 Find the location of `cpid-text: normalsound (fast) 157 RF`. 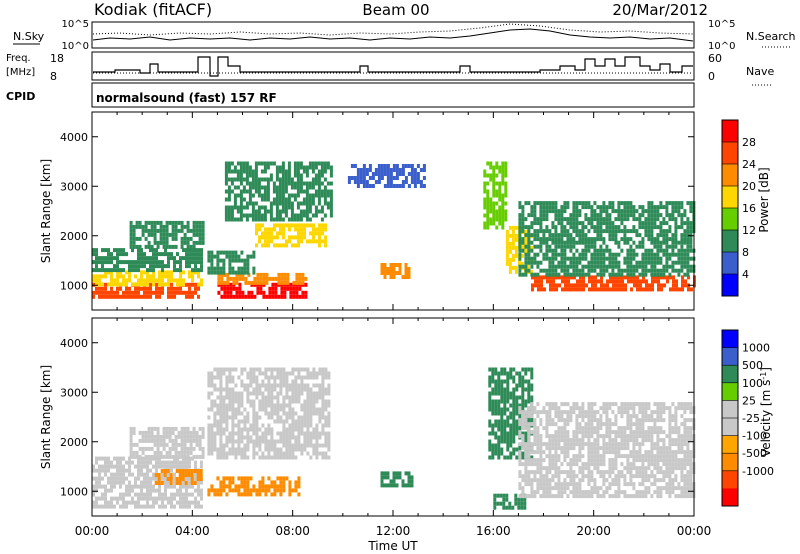

cpid-text: normalsound (fast) 157 RF is located at coordinates (186, 98).